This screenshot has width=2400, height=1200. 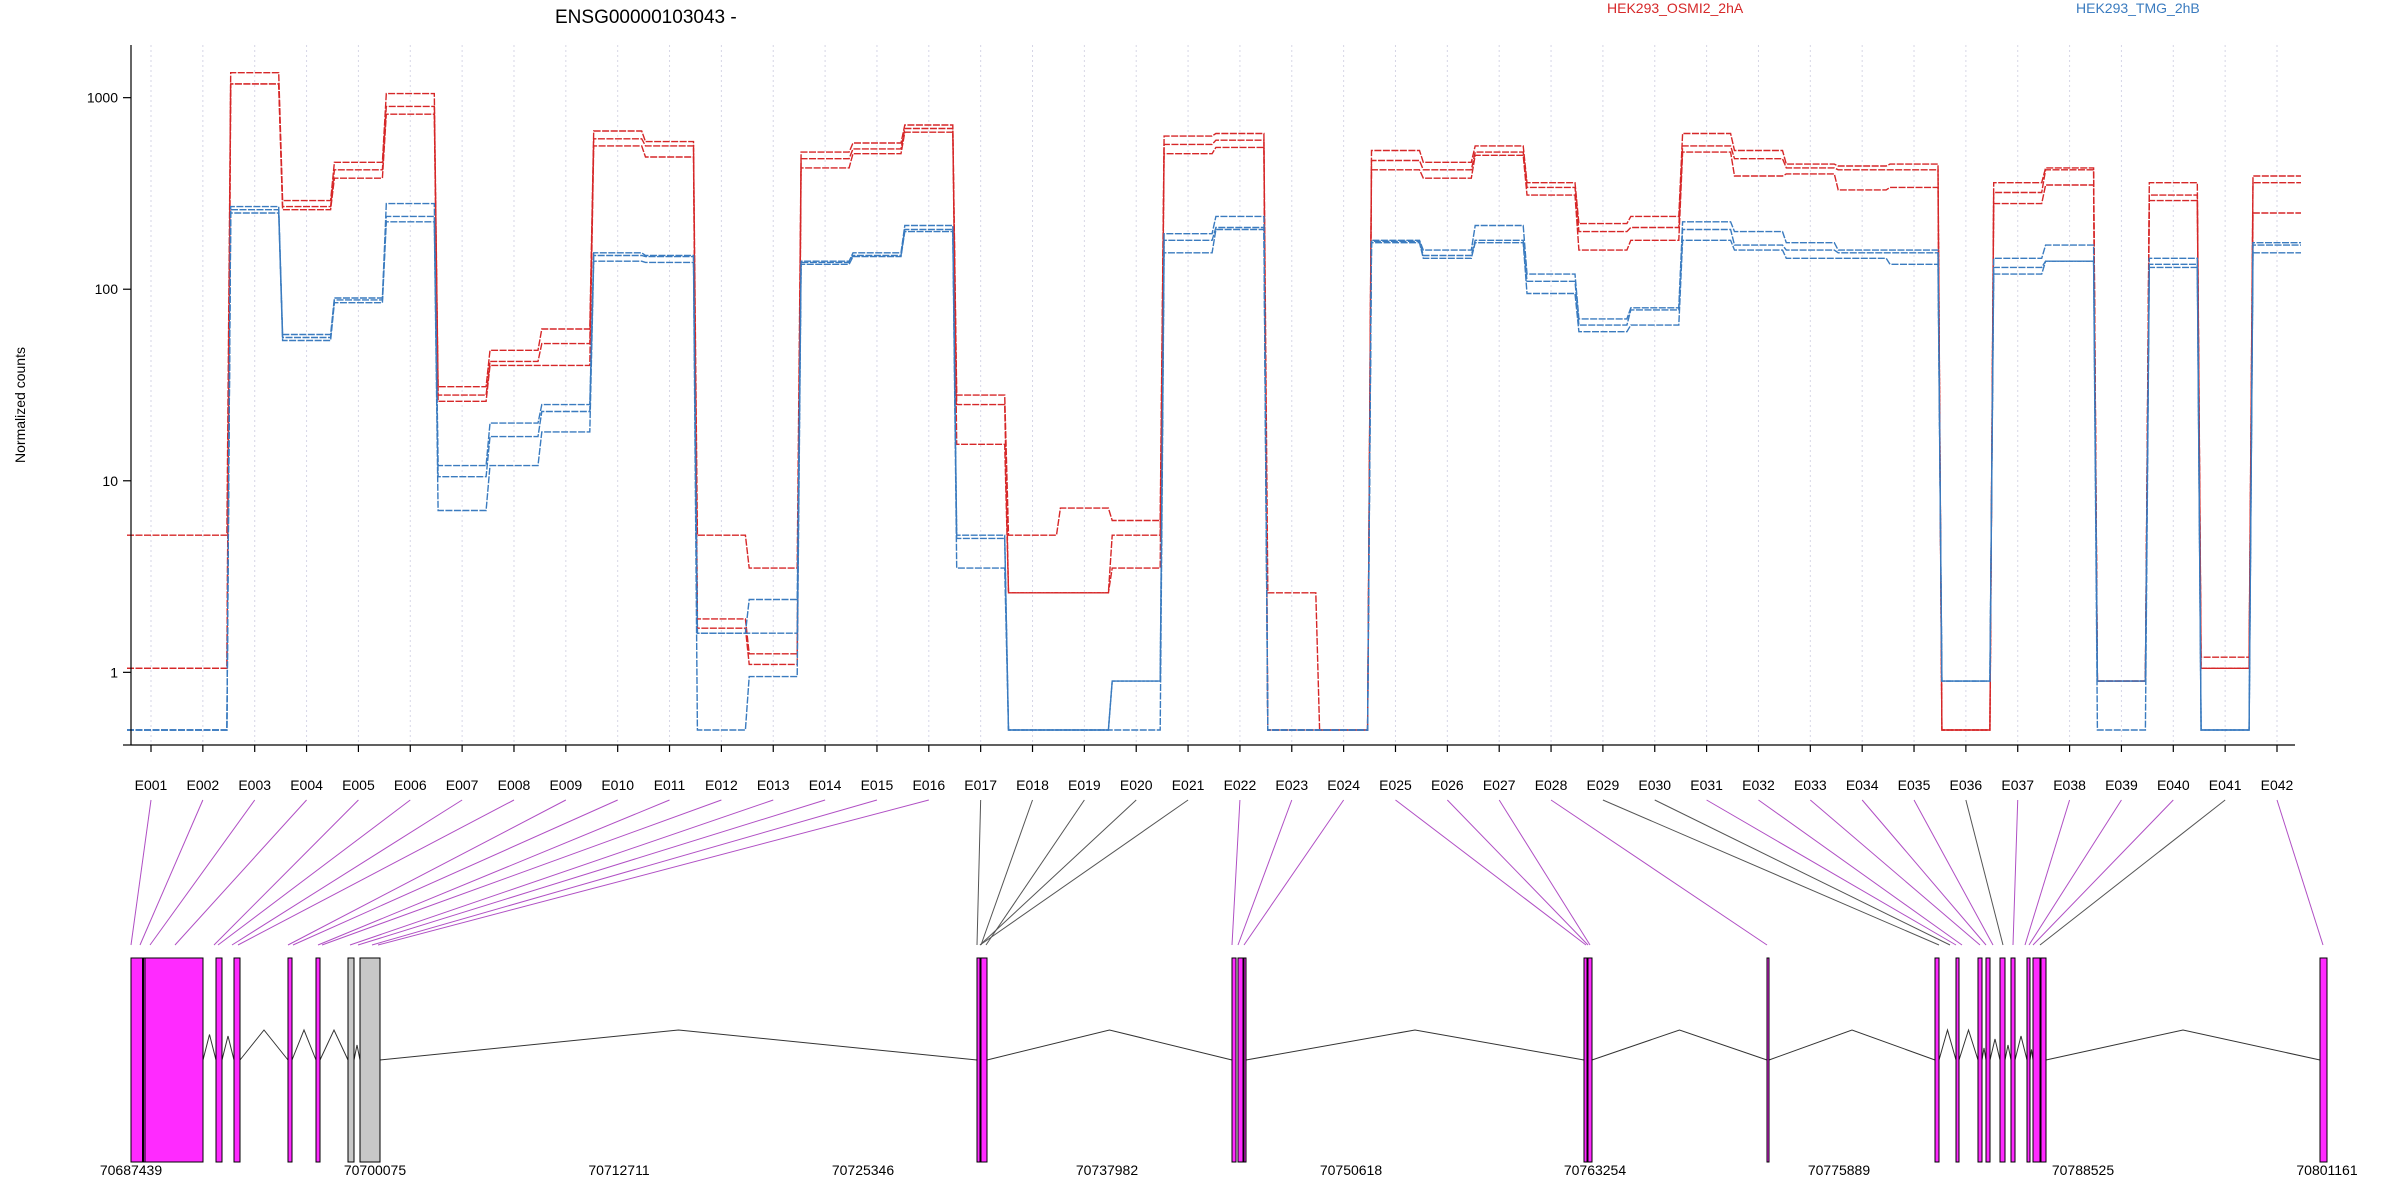 I want to click on x-tick-label: E031, so click(x=1706, y=785).